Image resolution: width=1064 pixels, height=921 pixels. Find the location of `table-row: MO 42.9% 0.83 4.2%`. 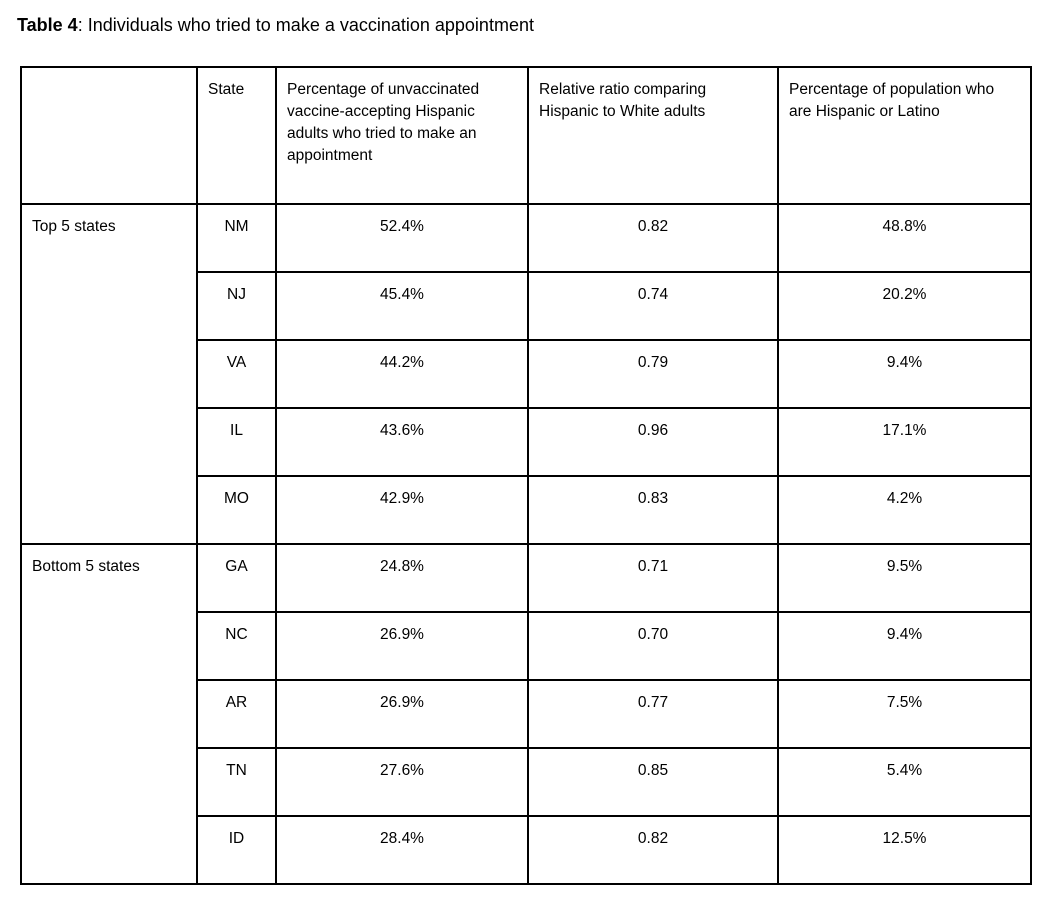

table-row: MO 42.9% 0.83 4.2% is located at coordinates (526, 510).